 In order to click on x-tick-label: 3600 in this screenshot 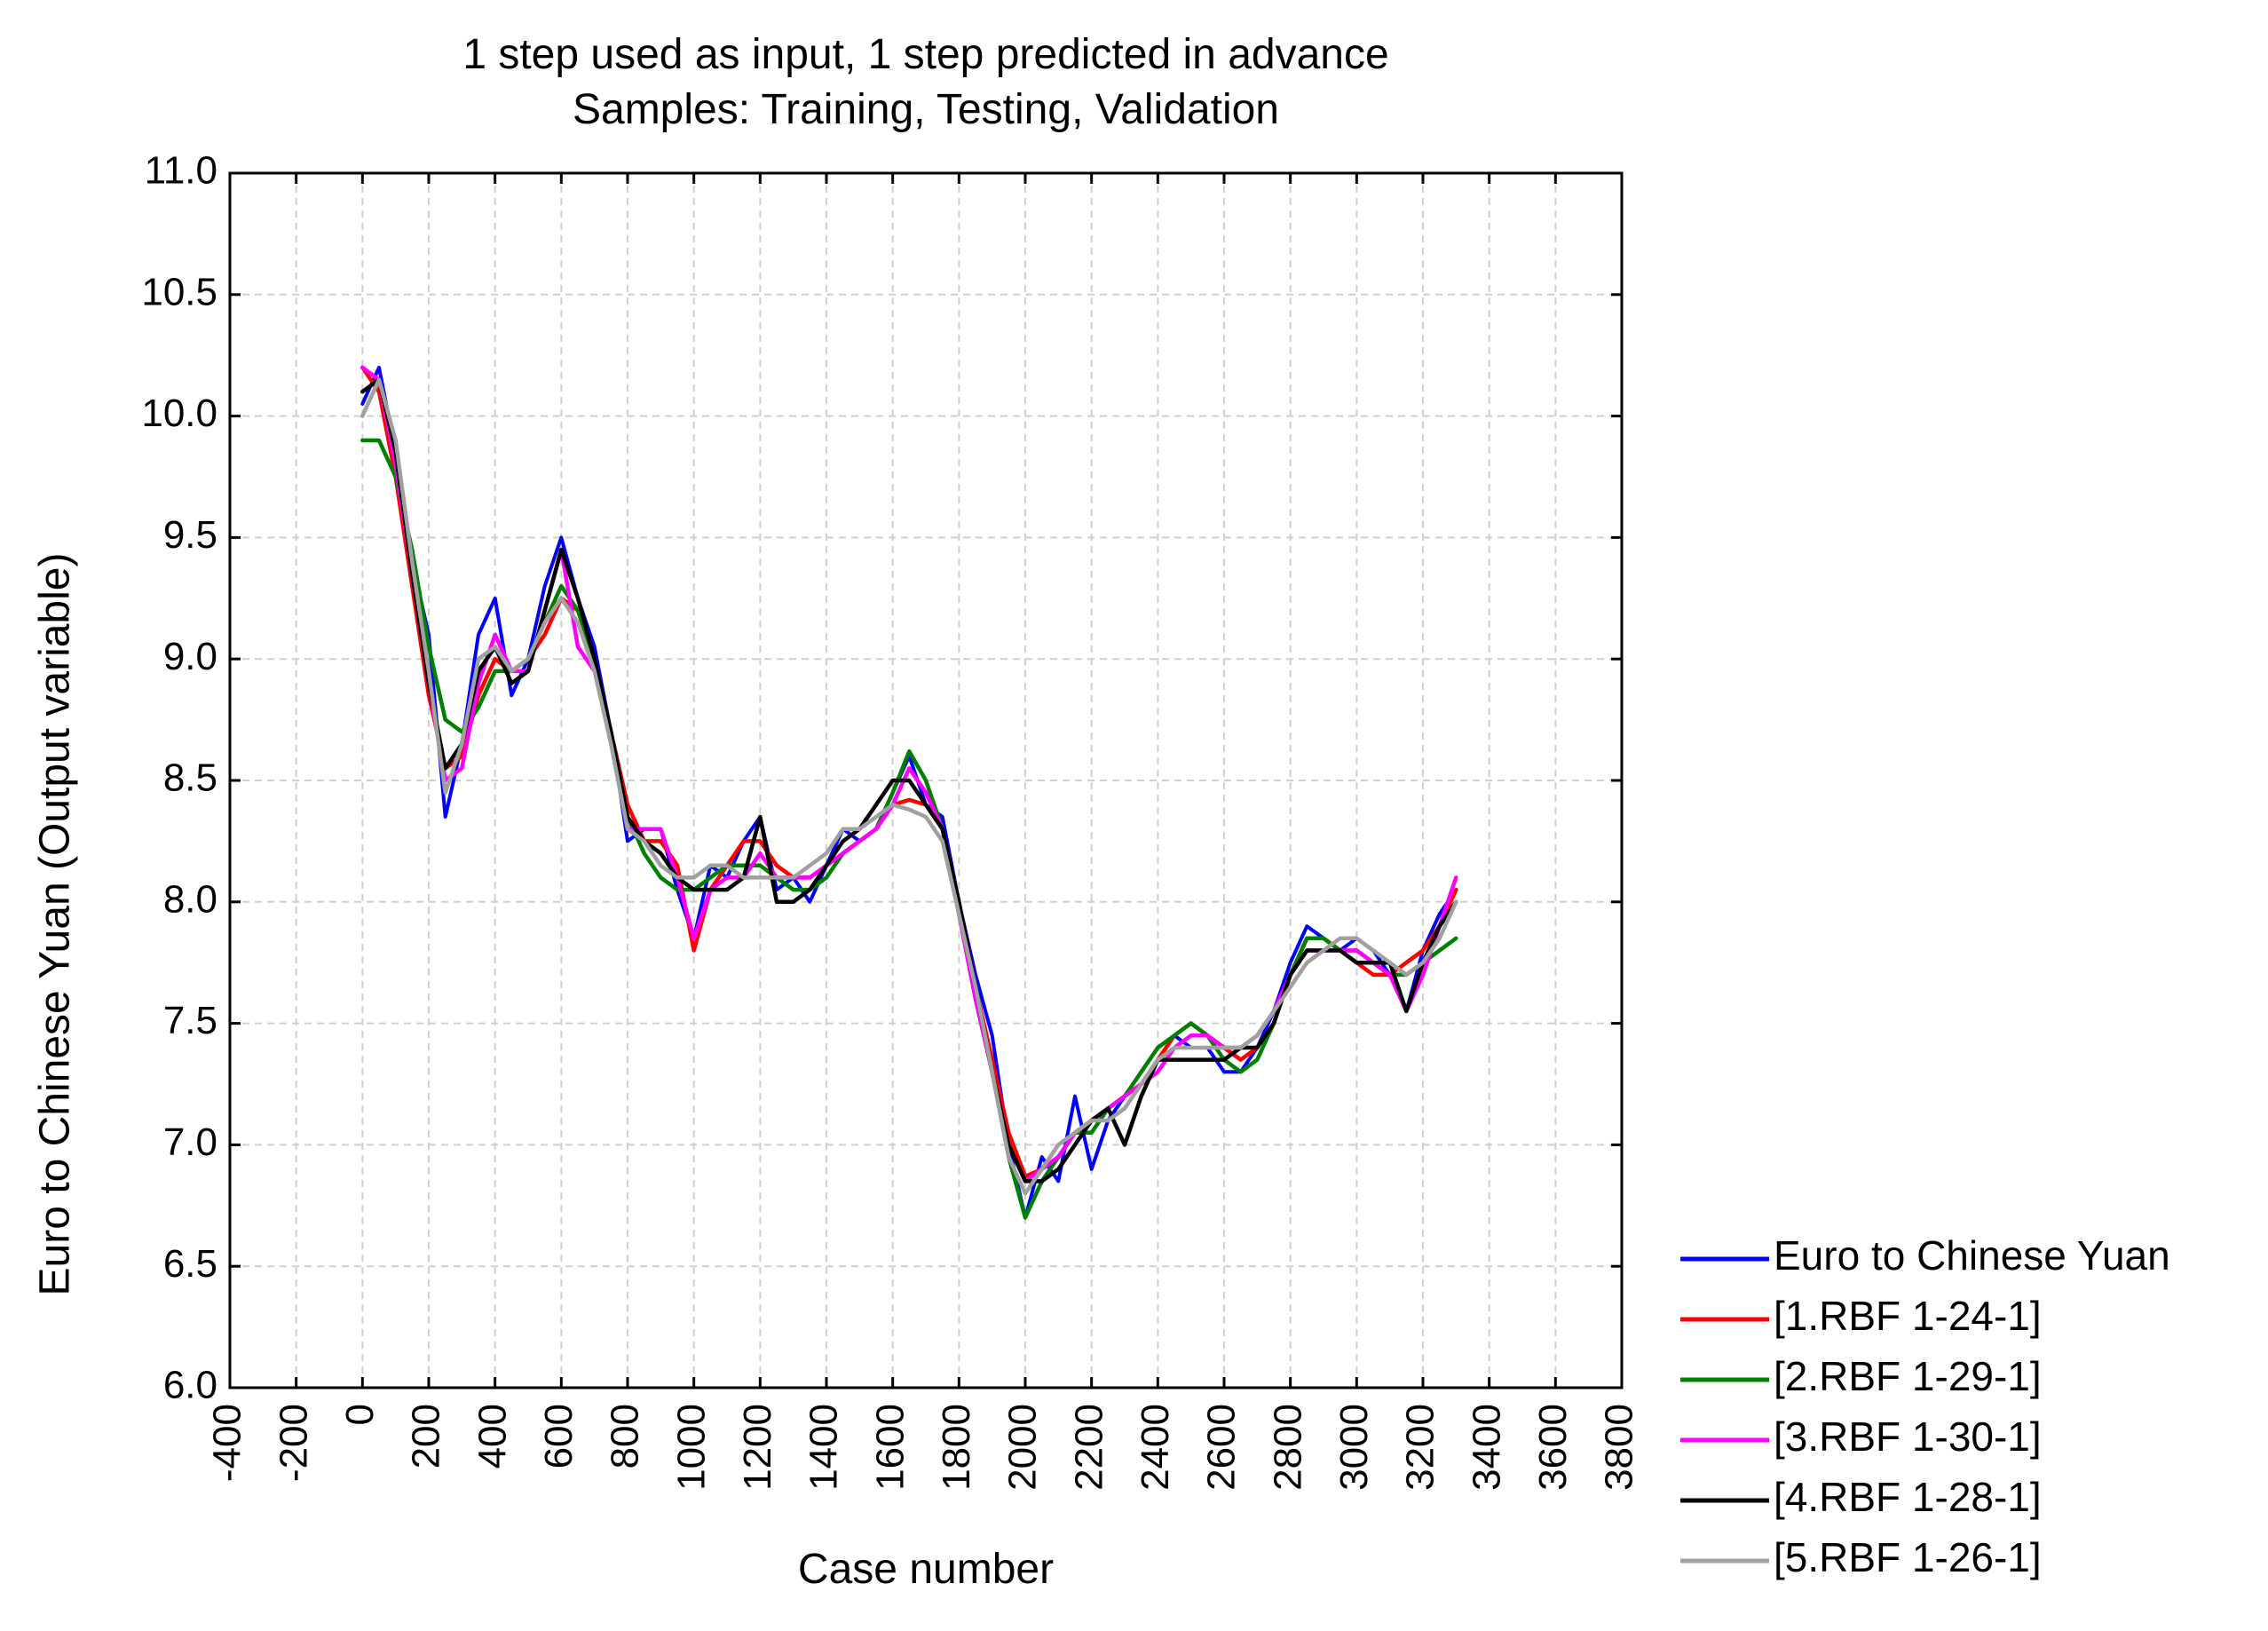, I will do `click(1553, 1447)`.